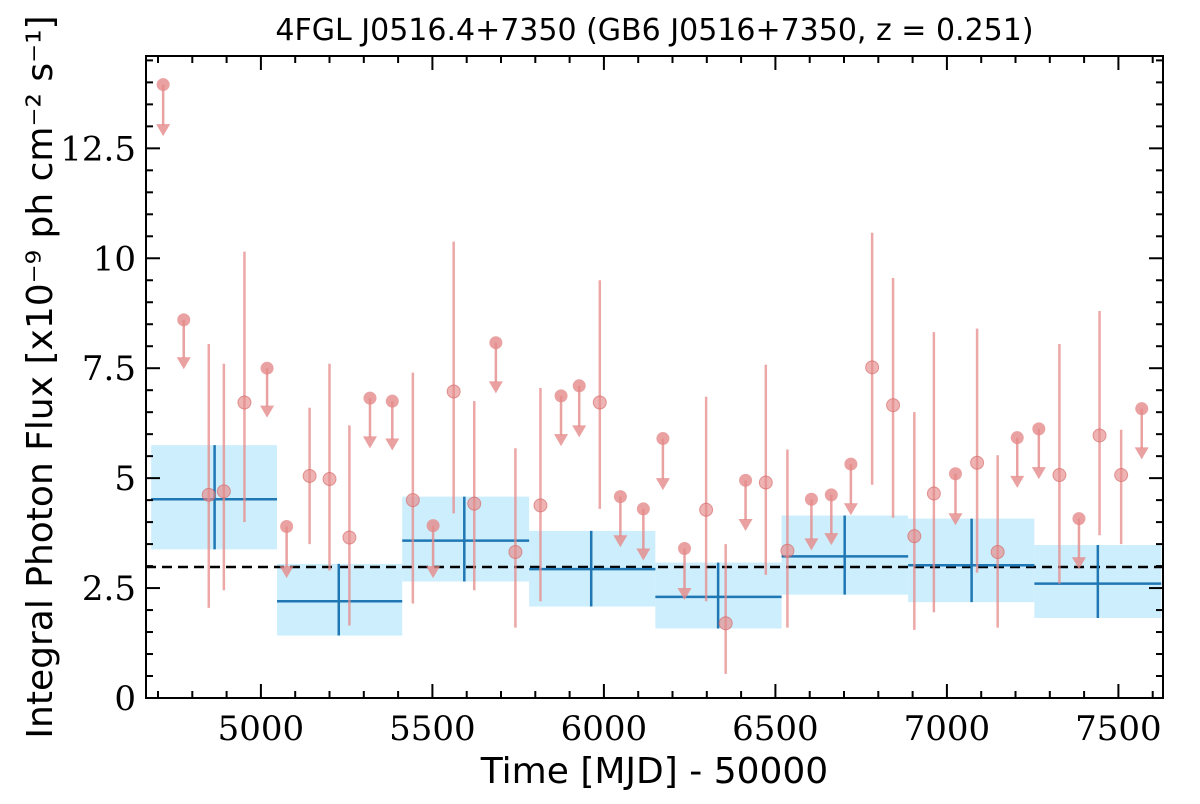 The height and width of the screenshot is (804, 1200). I want to click on x-axis-label: Time [MJD] - 50000, so click(654, 771).